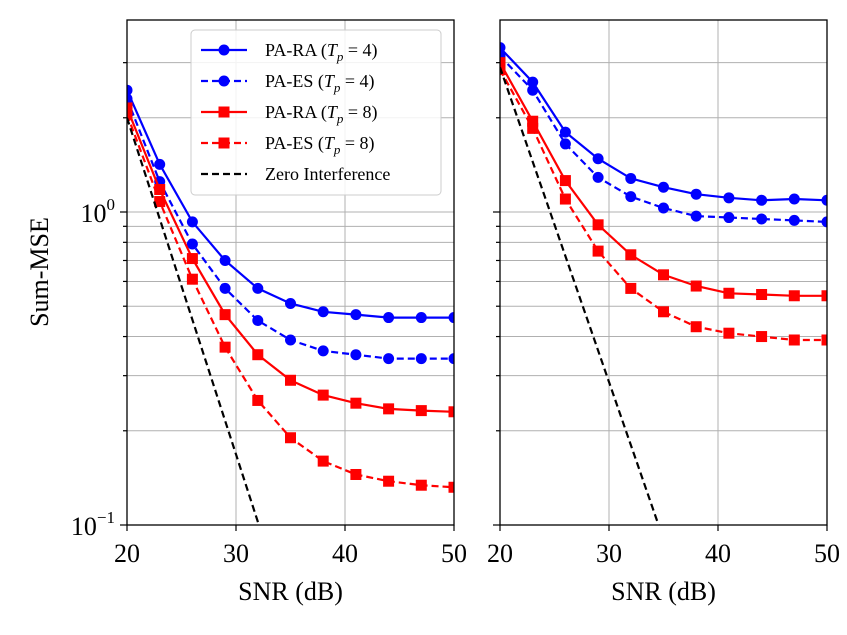  Describe the element at coordinates (320, 83) in the screenshot. I see `legend-label: PA-ES (Tp = 4)` at that location.